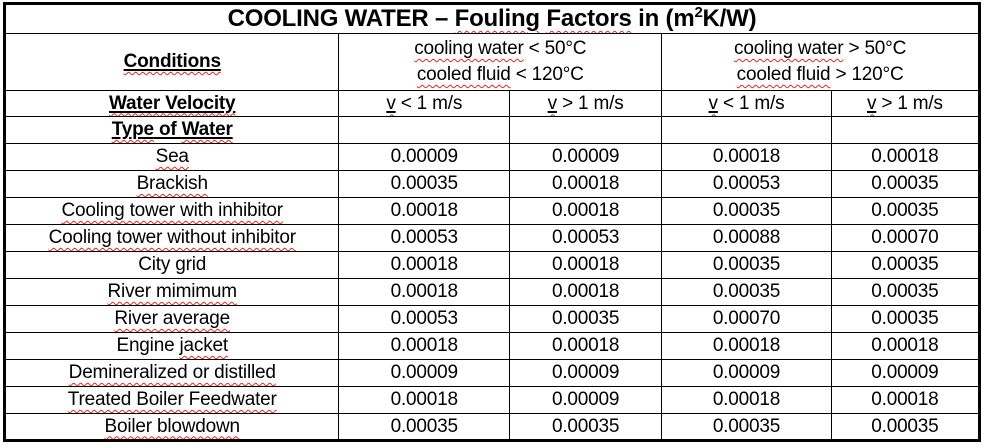  Describe the element at coordinates (171, 157) in the screenshot. I see `row-label: Sea` at that location.